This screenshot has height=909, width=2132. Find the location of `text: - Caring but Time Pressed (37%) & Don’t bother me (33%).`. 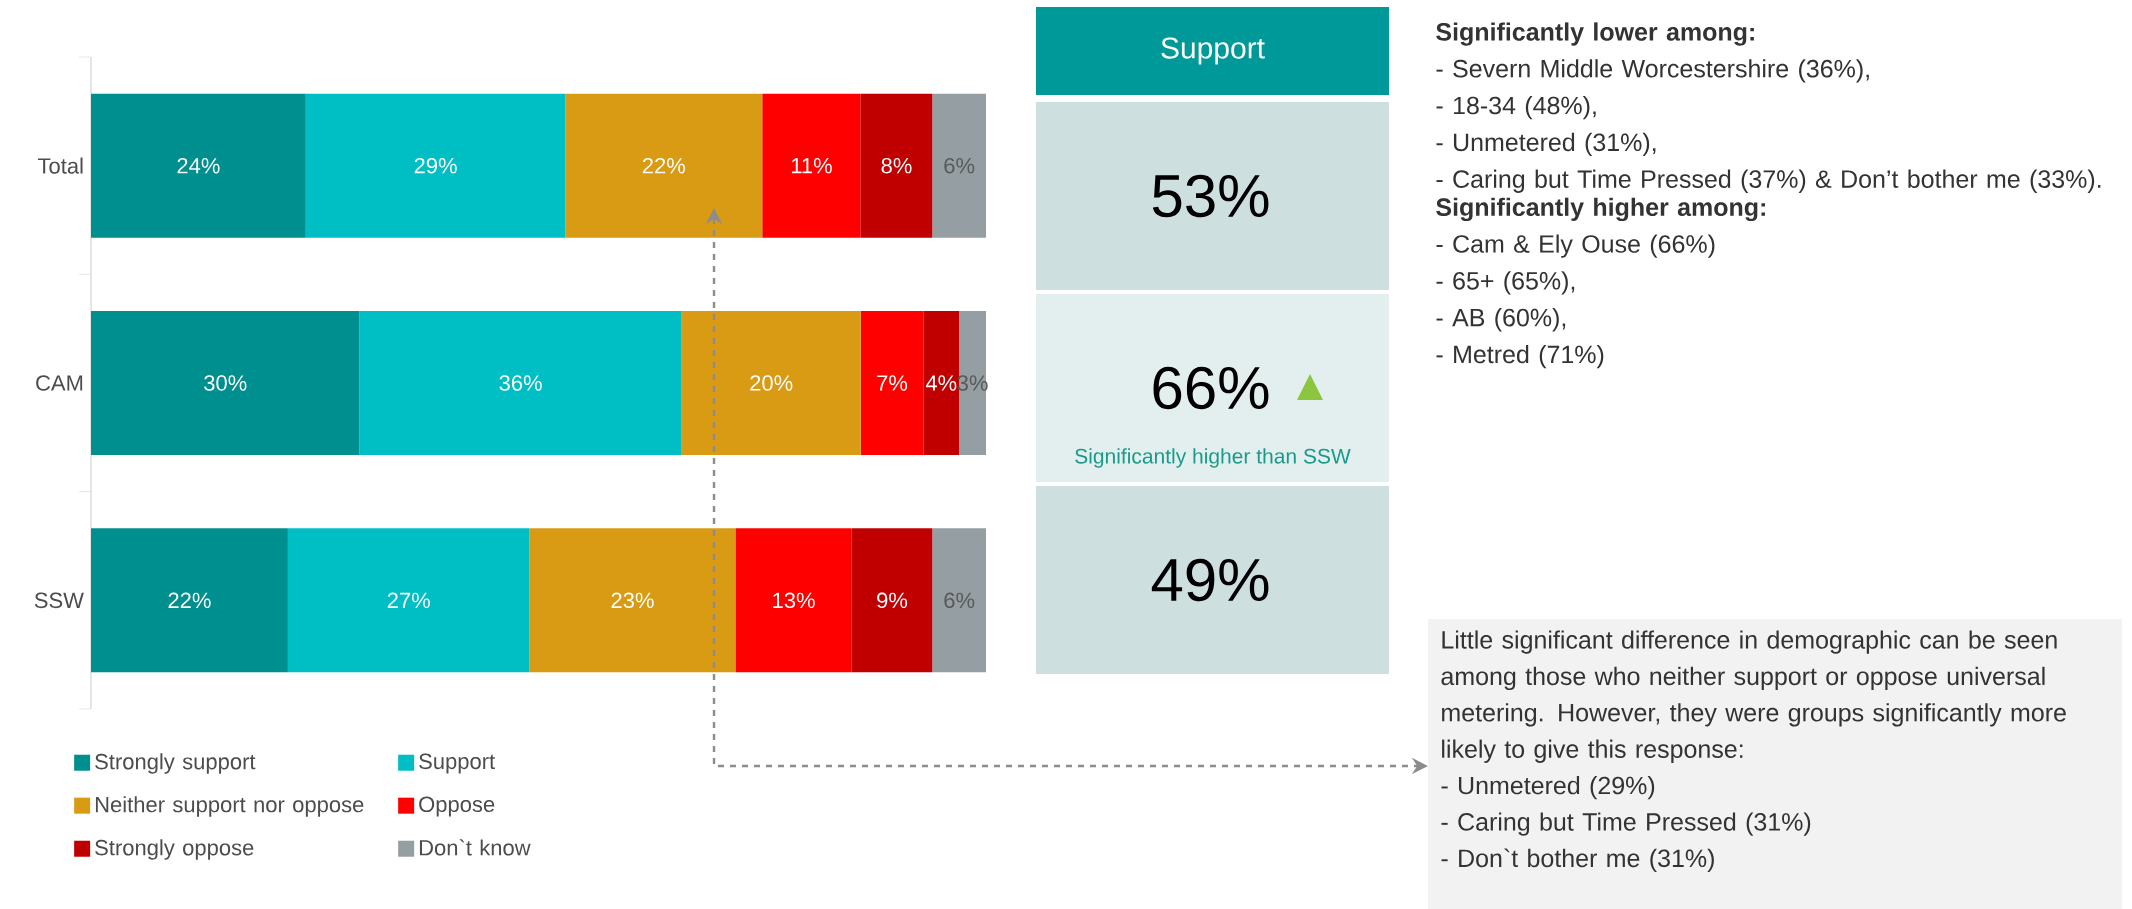

text: - Caring but Time Pressed (37%) & Don’t bother me (33%). is located at coordinates (1768, 181).